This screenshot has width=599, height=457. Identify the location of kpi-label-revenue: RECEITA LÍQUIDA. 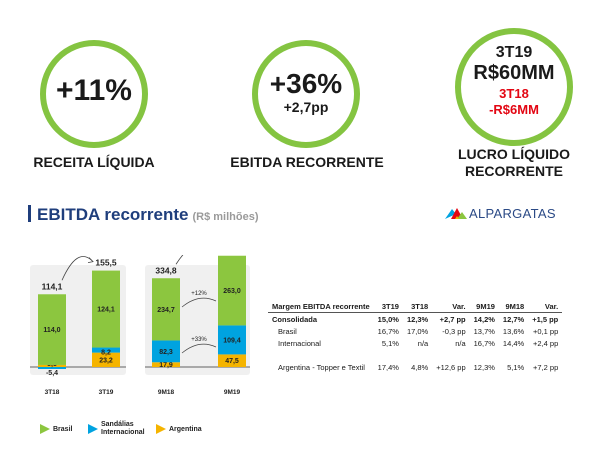
(94, 162).